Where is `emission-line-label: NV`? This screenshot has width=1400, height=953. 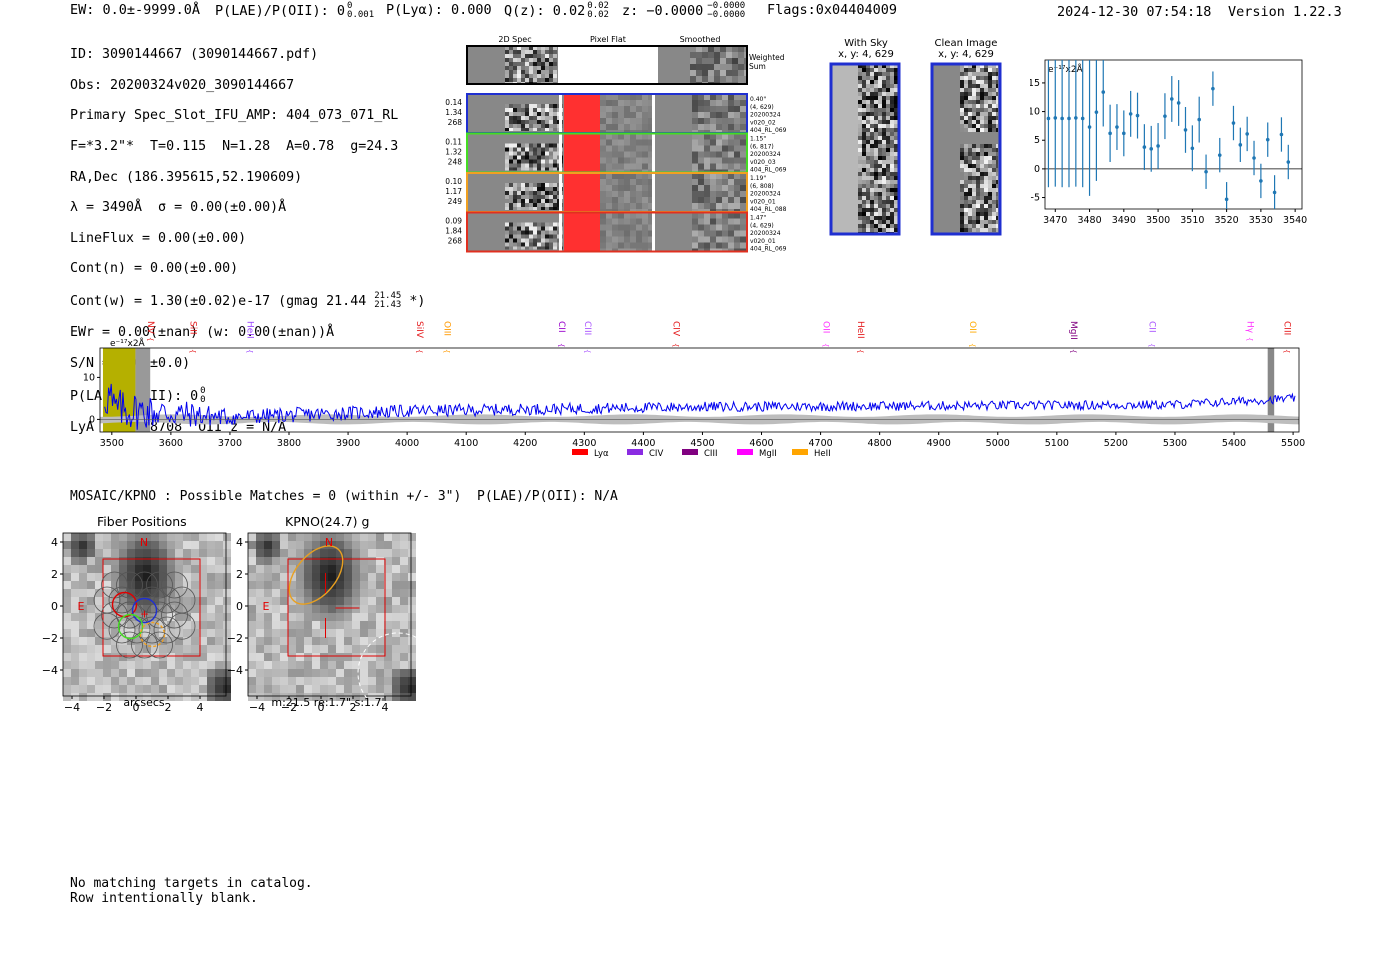 emission-line-label: NV is located at coordinates (150, 328).